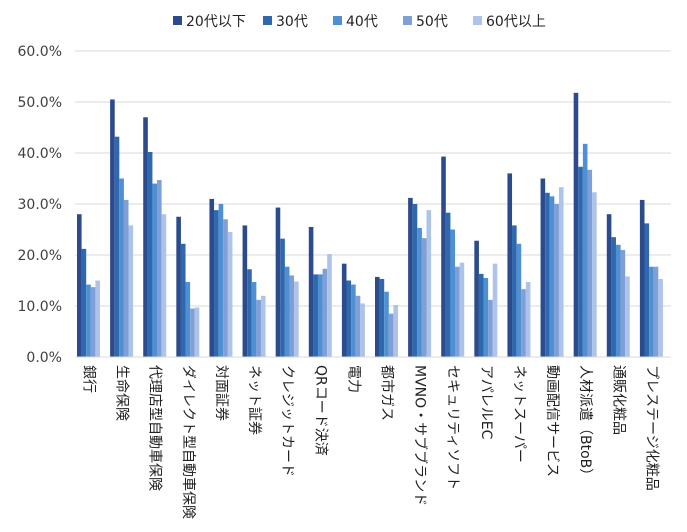 This screenshot has height=532, width=687. What do you see at coordinates (122, 393) in the screenshot?
I see `category-label: 生命保険` at bounding box center [122, 393].